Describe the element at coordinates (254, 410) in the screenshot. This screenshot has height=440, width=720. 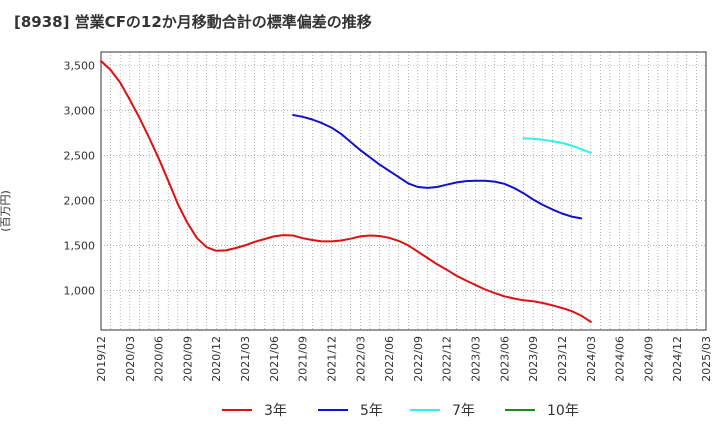
I see `legend-item: 3年` at that location.